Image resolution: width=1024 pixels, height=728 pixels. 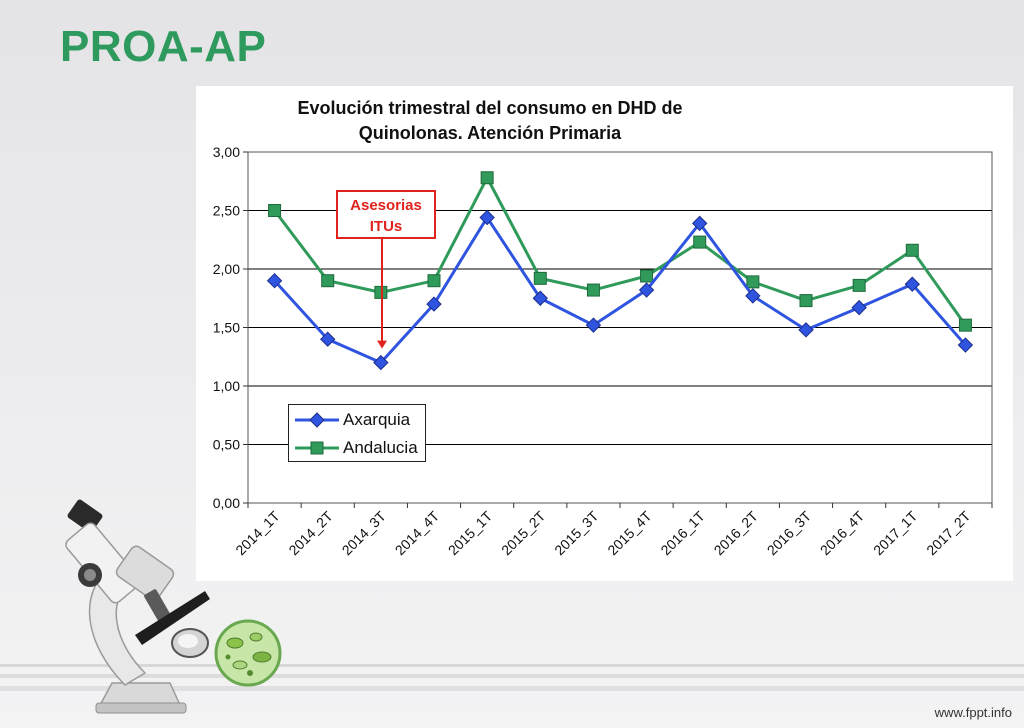 What do you see at coordinates (248, 653) in the screenshot?
I see `bacteria-petri-dish-icon` at bounding box center [248, 653].